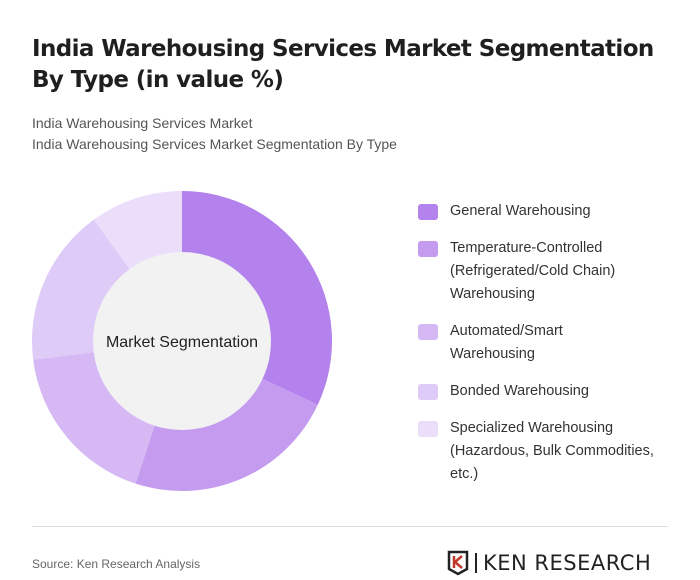  Describe the element at coordinates (520, 211) in the screenshot. I see `legend-label: General Warehousing` at that location.